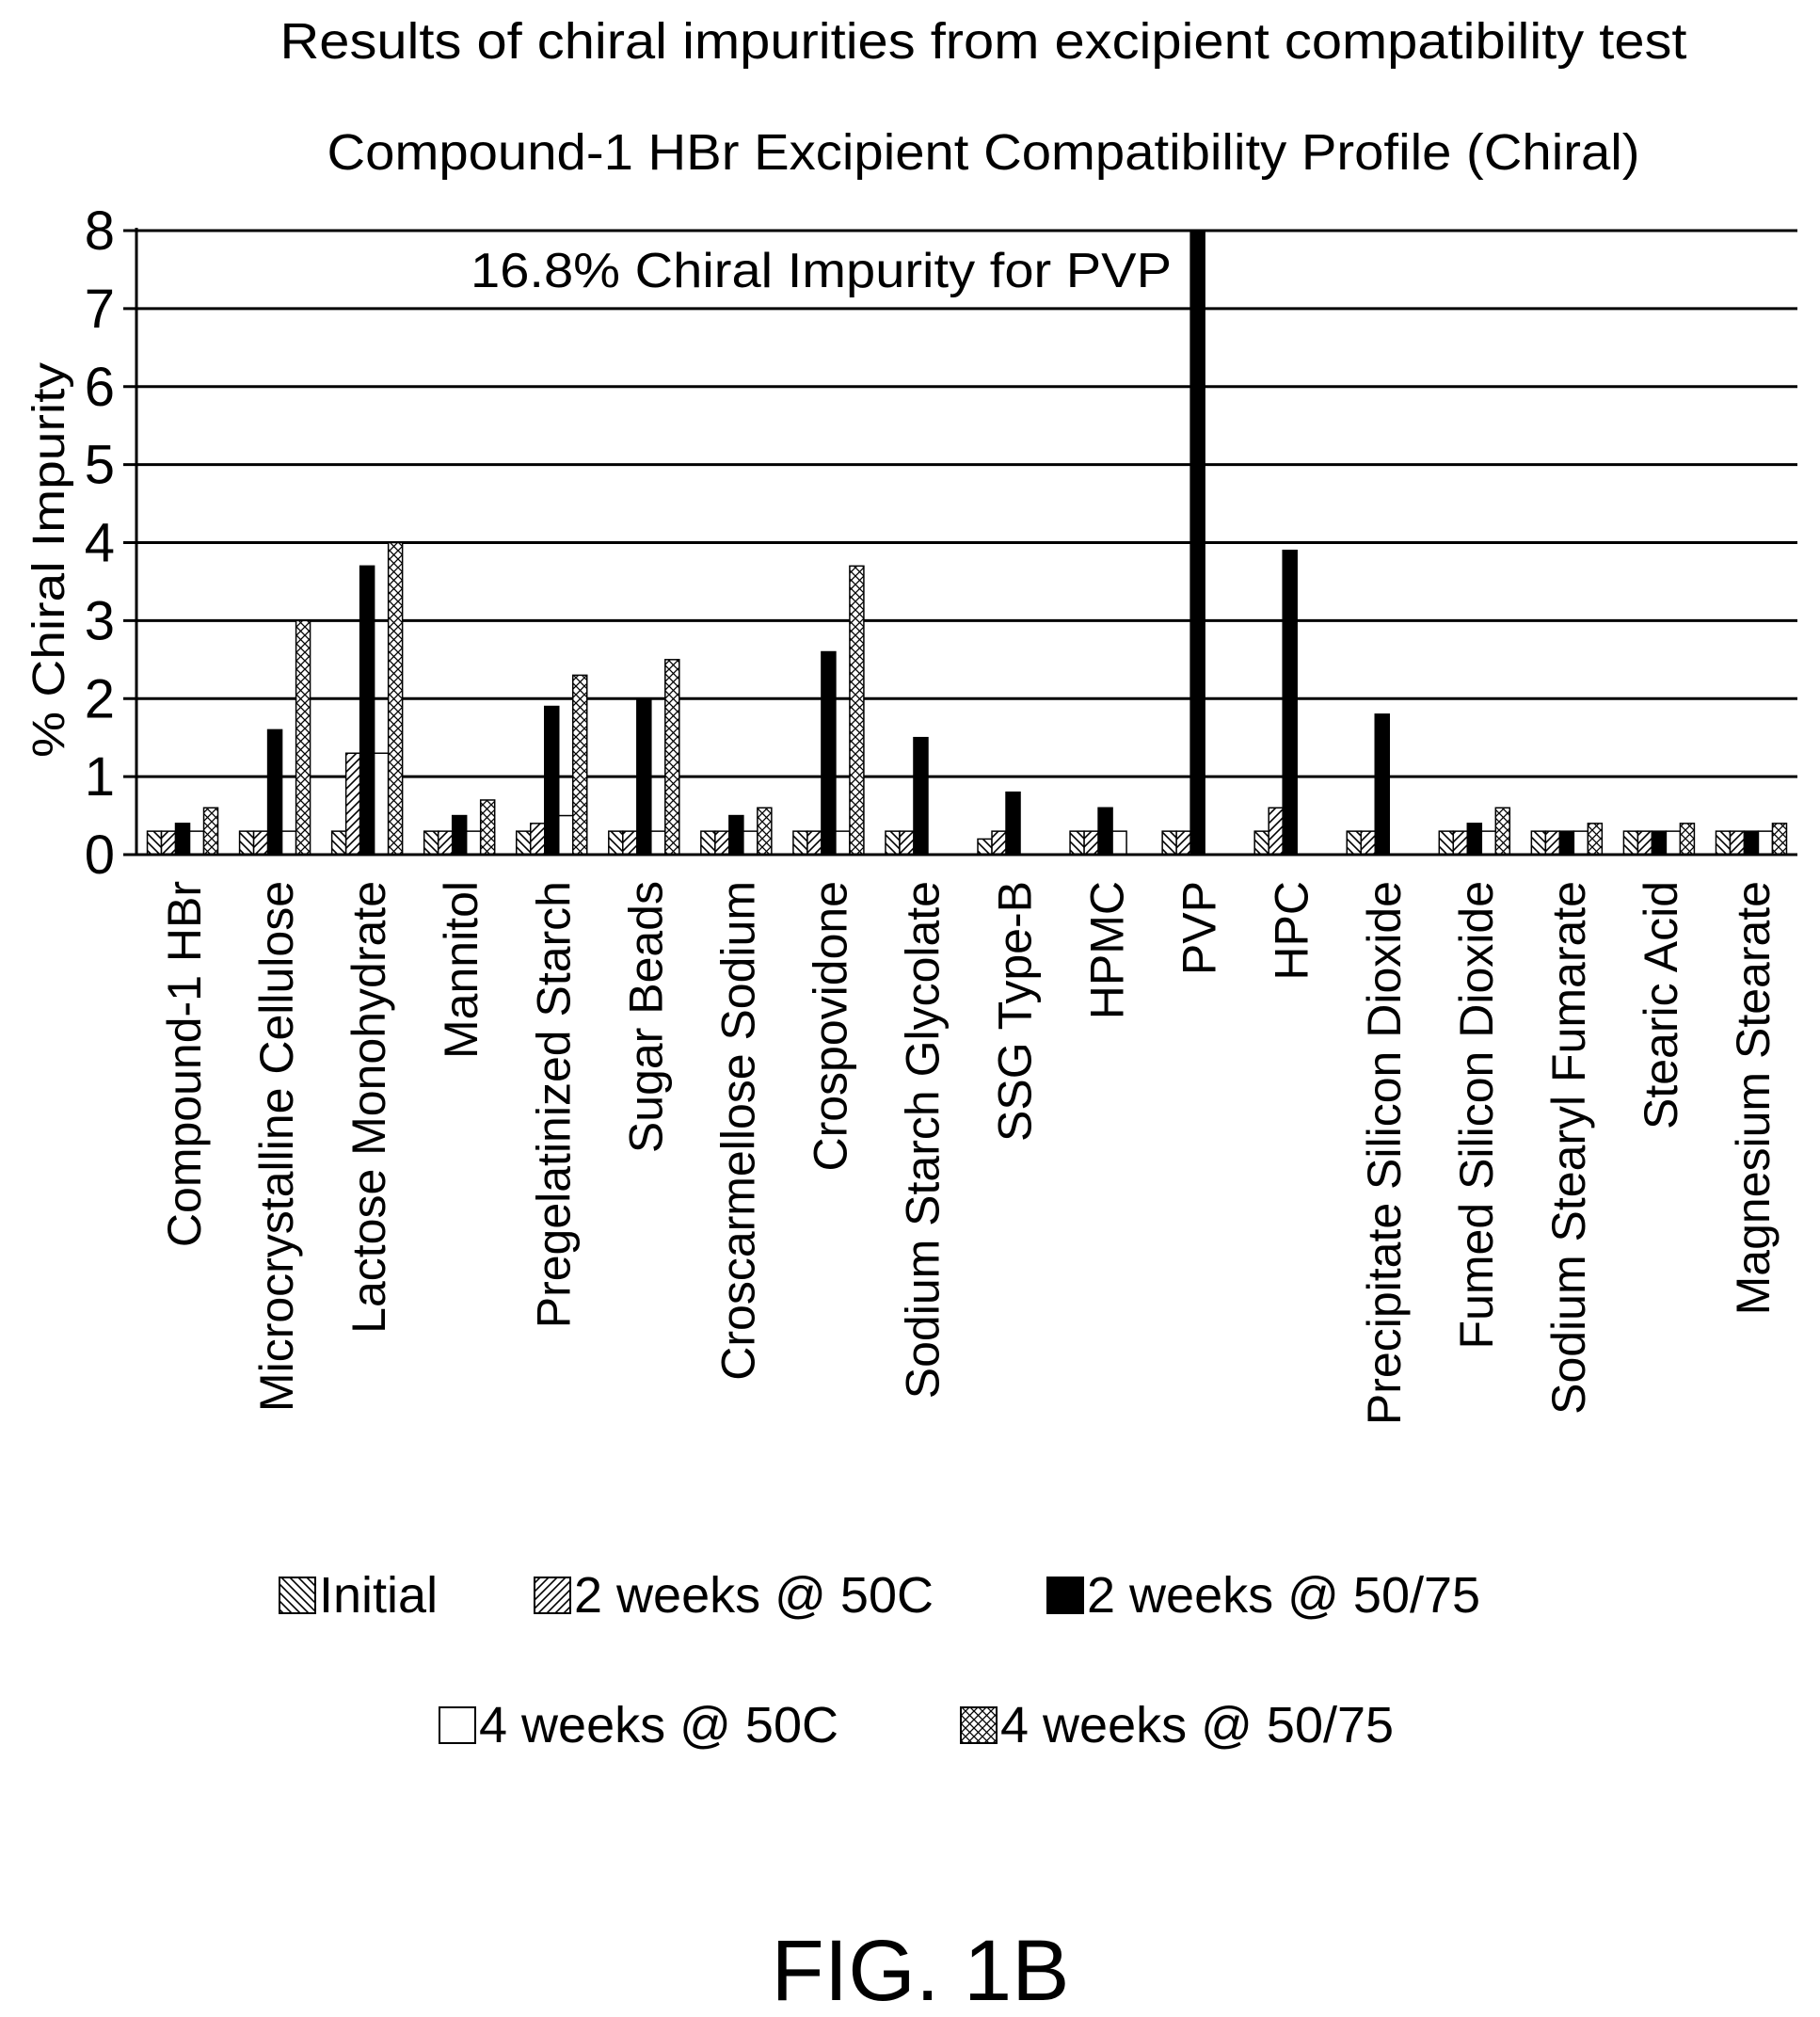 This screenshot has height=2017, width=1820. Describe the element at coordinates (1753, 1098) in the screenshot. I see `x-tick-label: Magnesium Stearate` at that location.